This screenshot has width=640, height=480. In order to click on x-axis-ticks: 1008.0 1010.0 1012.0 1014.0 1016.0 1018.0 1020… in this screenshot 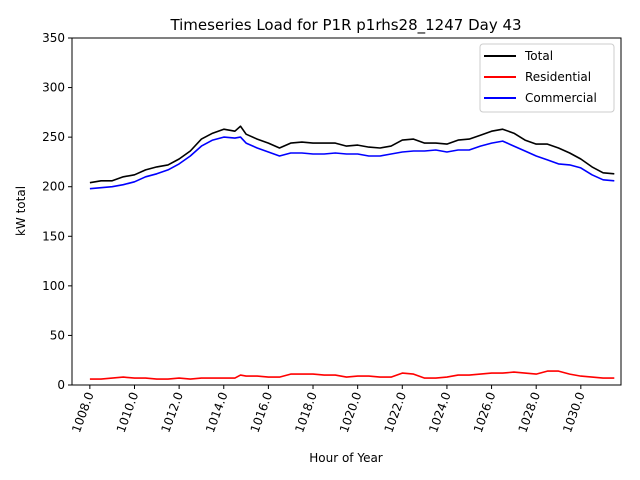, I will do `click(328, 409)`.